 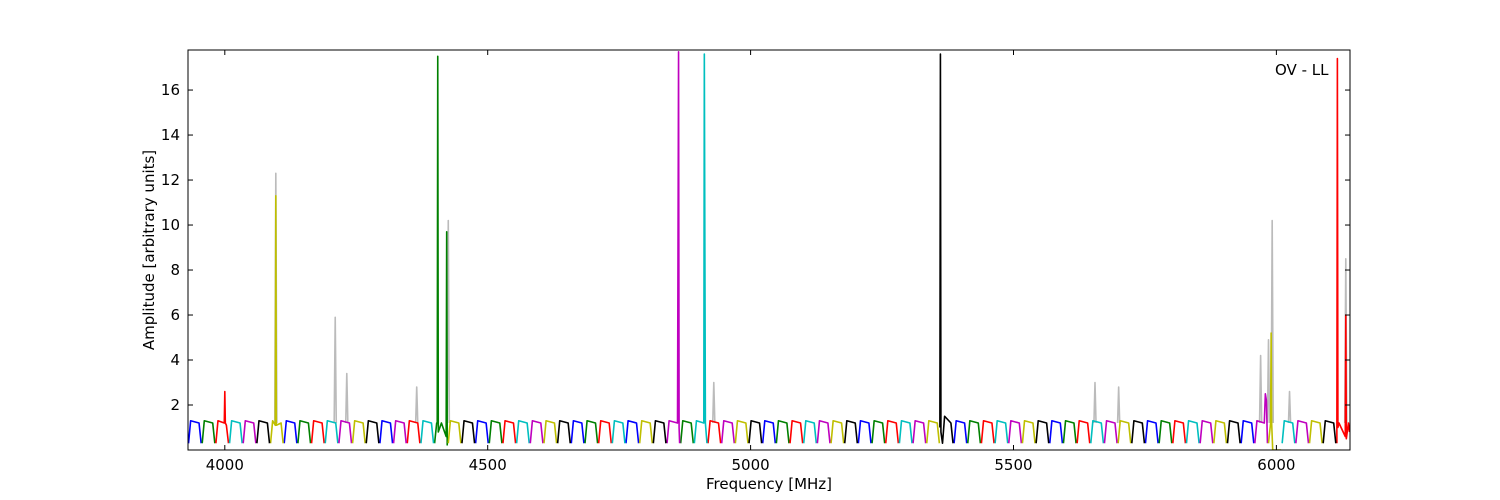 What do you see at coordinates (170, 225) in the screenshot?
I see `y-tick-label: 10` at bounding box center [170, 225].